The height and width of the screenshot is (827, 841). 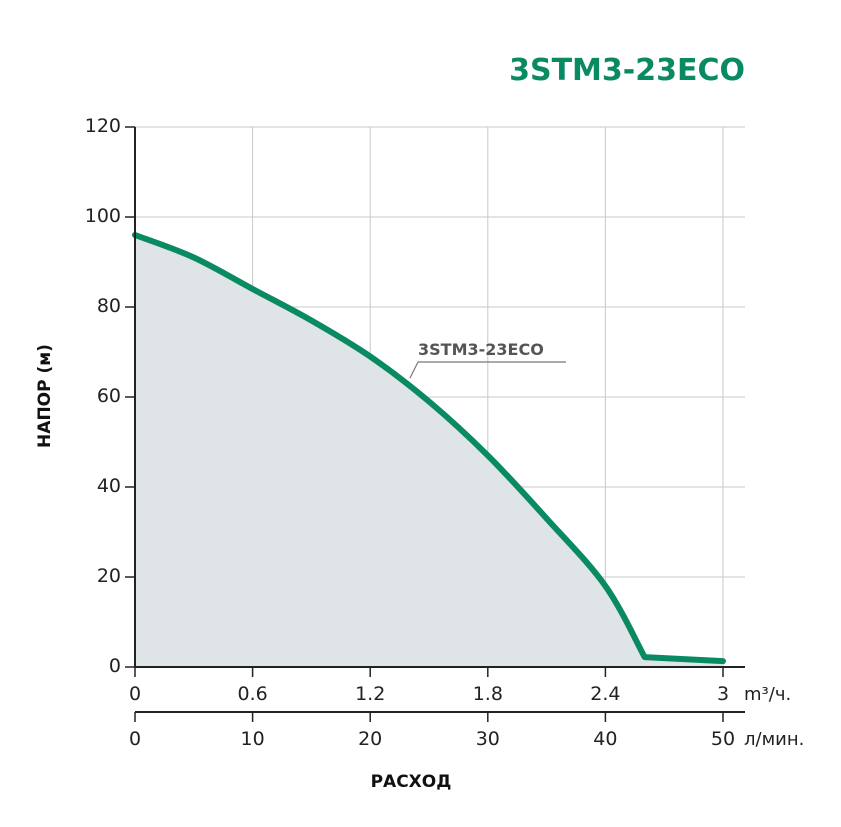 What do you see at coordinates (135, 694) in the screenshot?
I see `x-tick-label: 0` at bounding box center [135, 694].